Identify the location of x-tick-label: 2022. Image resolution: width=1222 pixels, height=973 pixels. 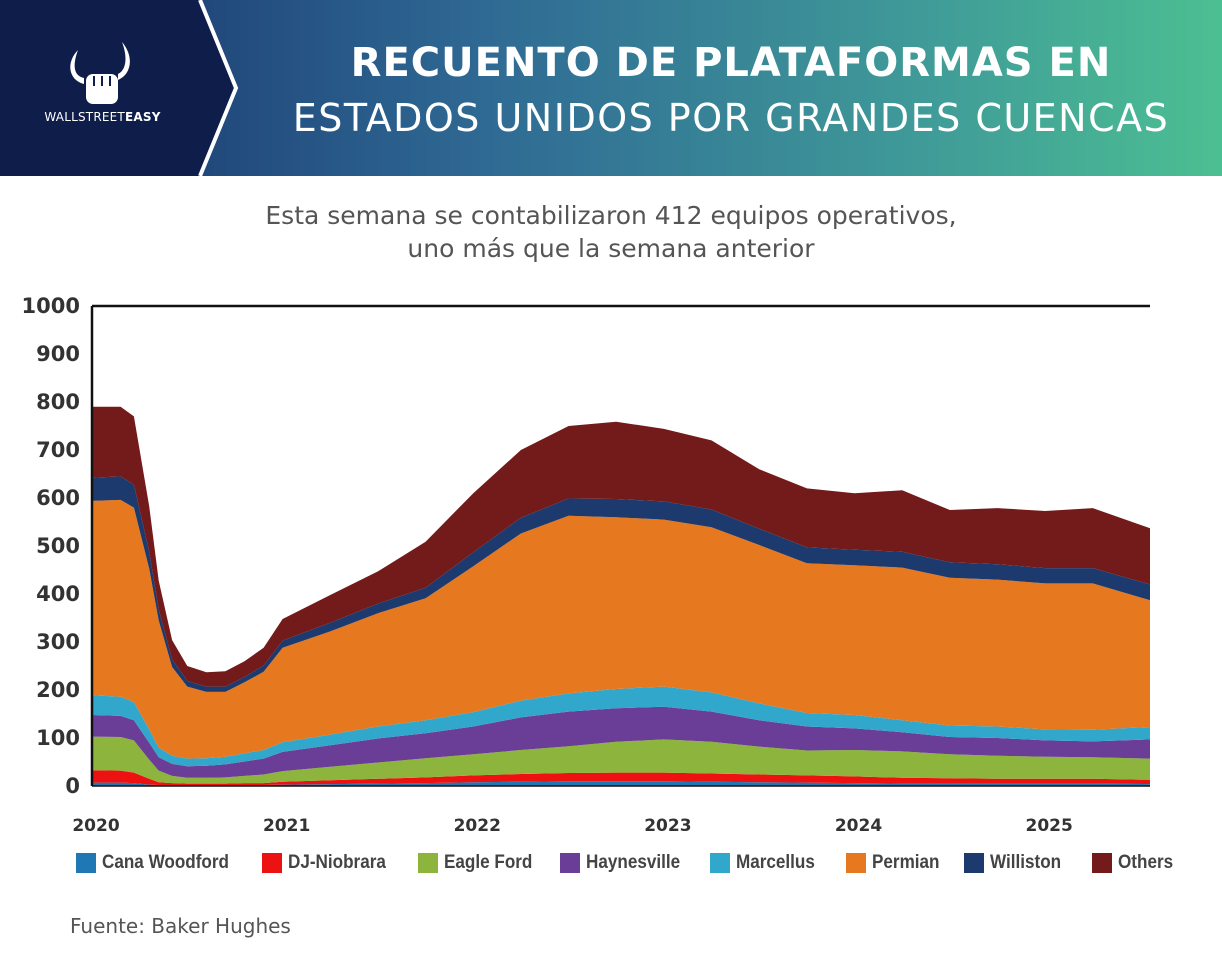
(477, 826).